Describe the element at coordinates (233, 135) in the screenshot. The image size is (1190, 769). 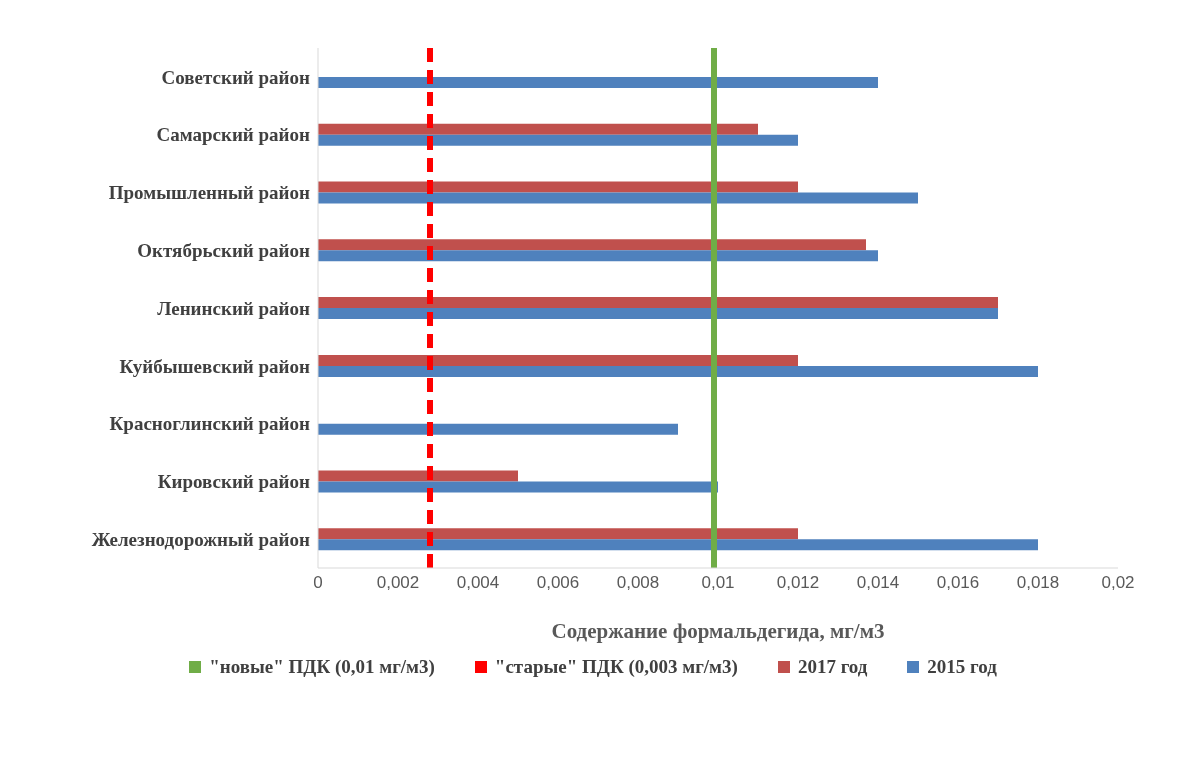
I see `y-tick-label: Самарский район` at that location.